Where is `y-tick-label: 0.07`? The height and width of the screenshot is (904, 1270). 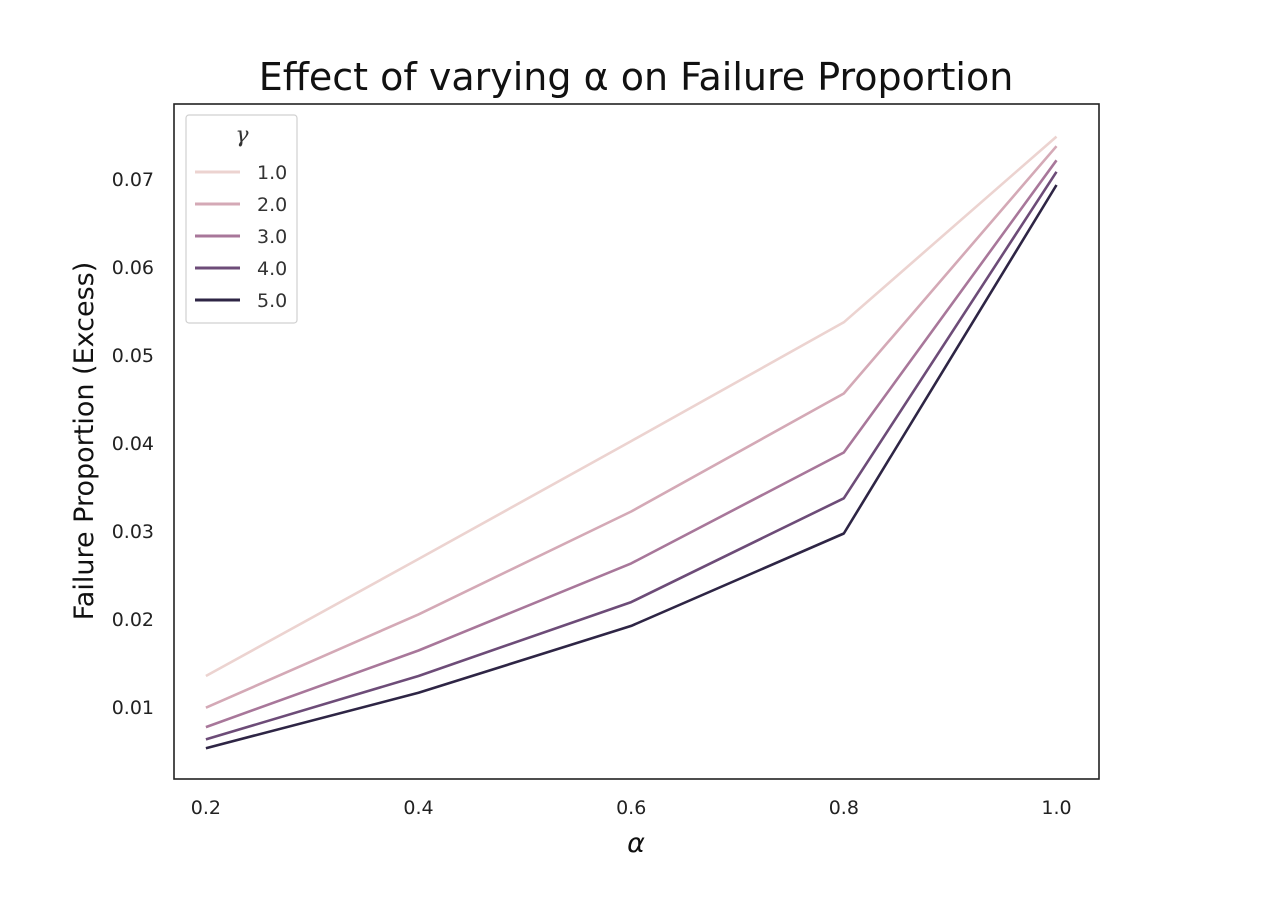 y-tick-label: 0.07 is located at coordinates (133, 180).